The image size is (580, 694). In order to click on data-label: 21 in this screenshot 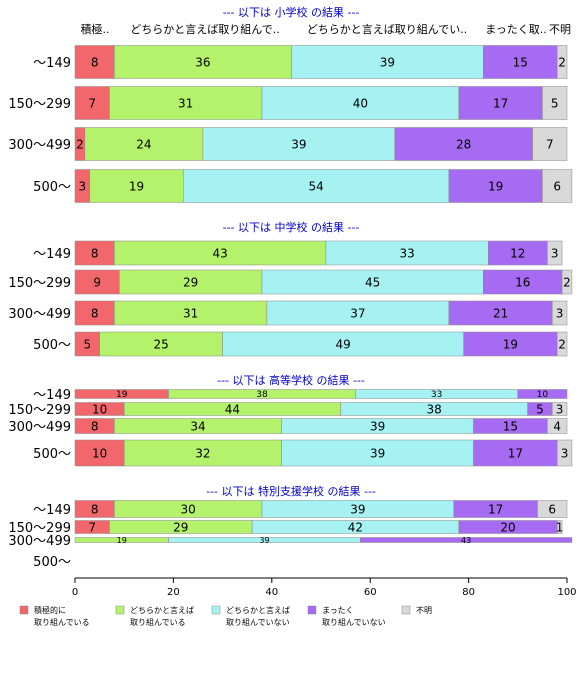, I will do `click(500, 313)`.